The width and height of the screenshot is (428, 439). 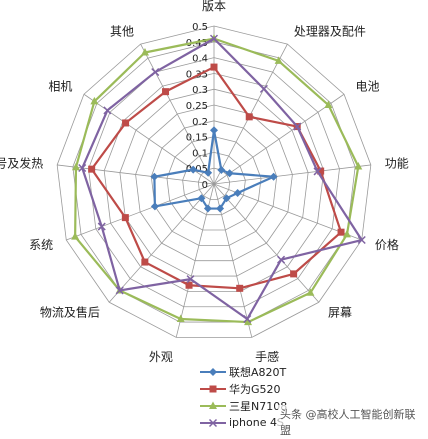 I want to click on legend: 联想A820T 华为G520 三星N7108 iphone 4S, so click(x=243, y=397).